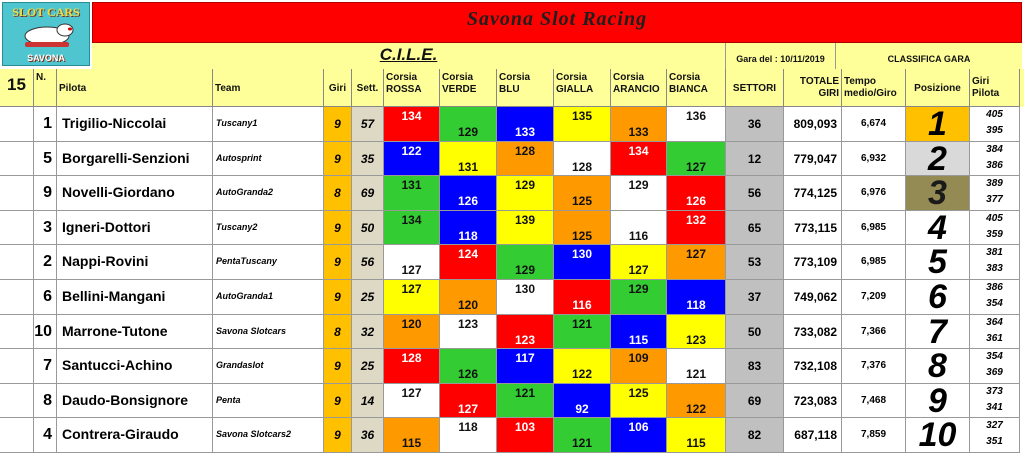 The image size is (1024, 458). What do you see at coordinates (638, 235) in the screenshot?
I see `lane-laps: 116` at bounding box center [638, 235].